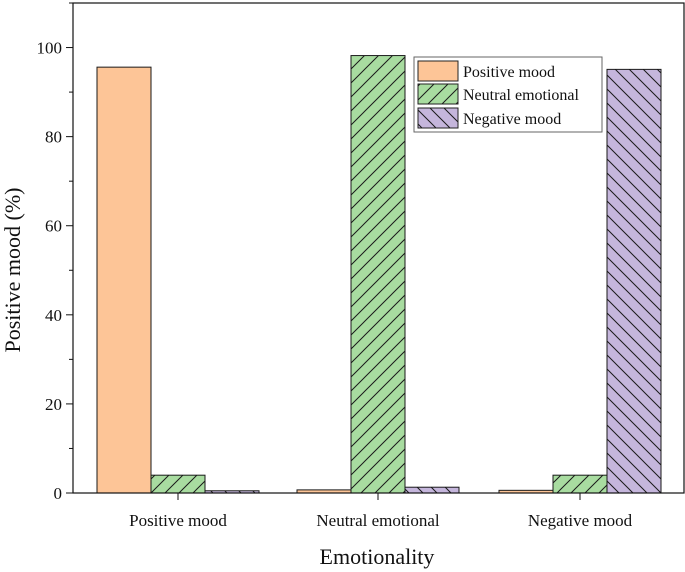 The width and height of the screenshot is (685, 572). What do you see at coordinates (58, 493) in the screenshot?
I see `y-tick-label: 0` at bounding box center [58, 493].